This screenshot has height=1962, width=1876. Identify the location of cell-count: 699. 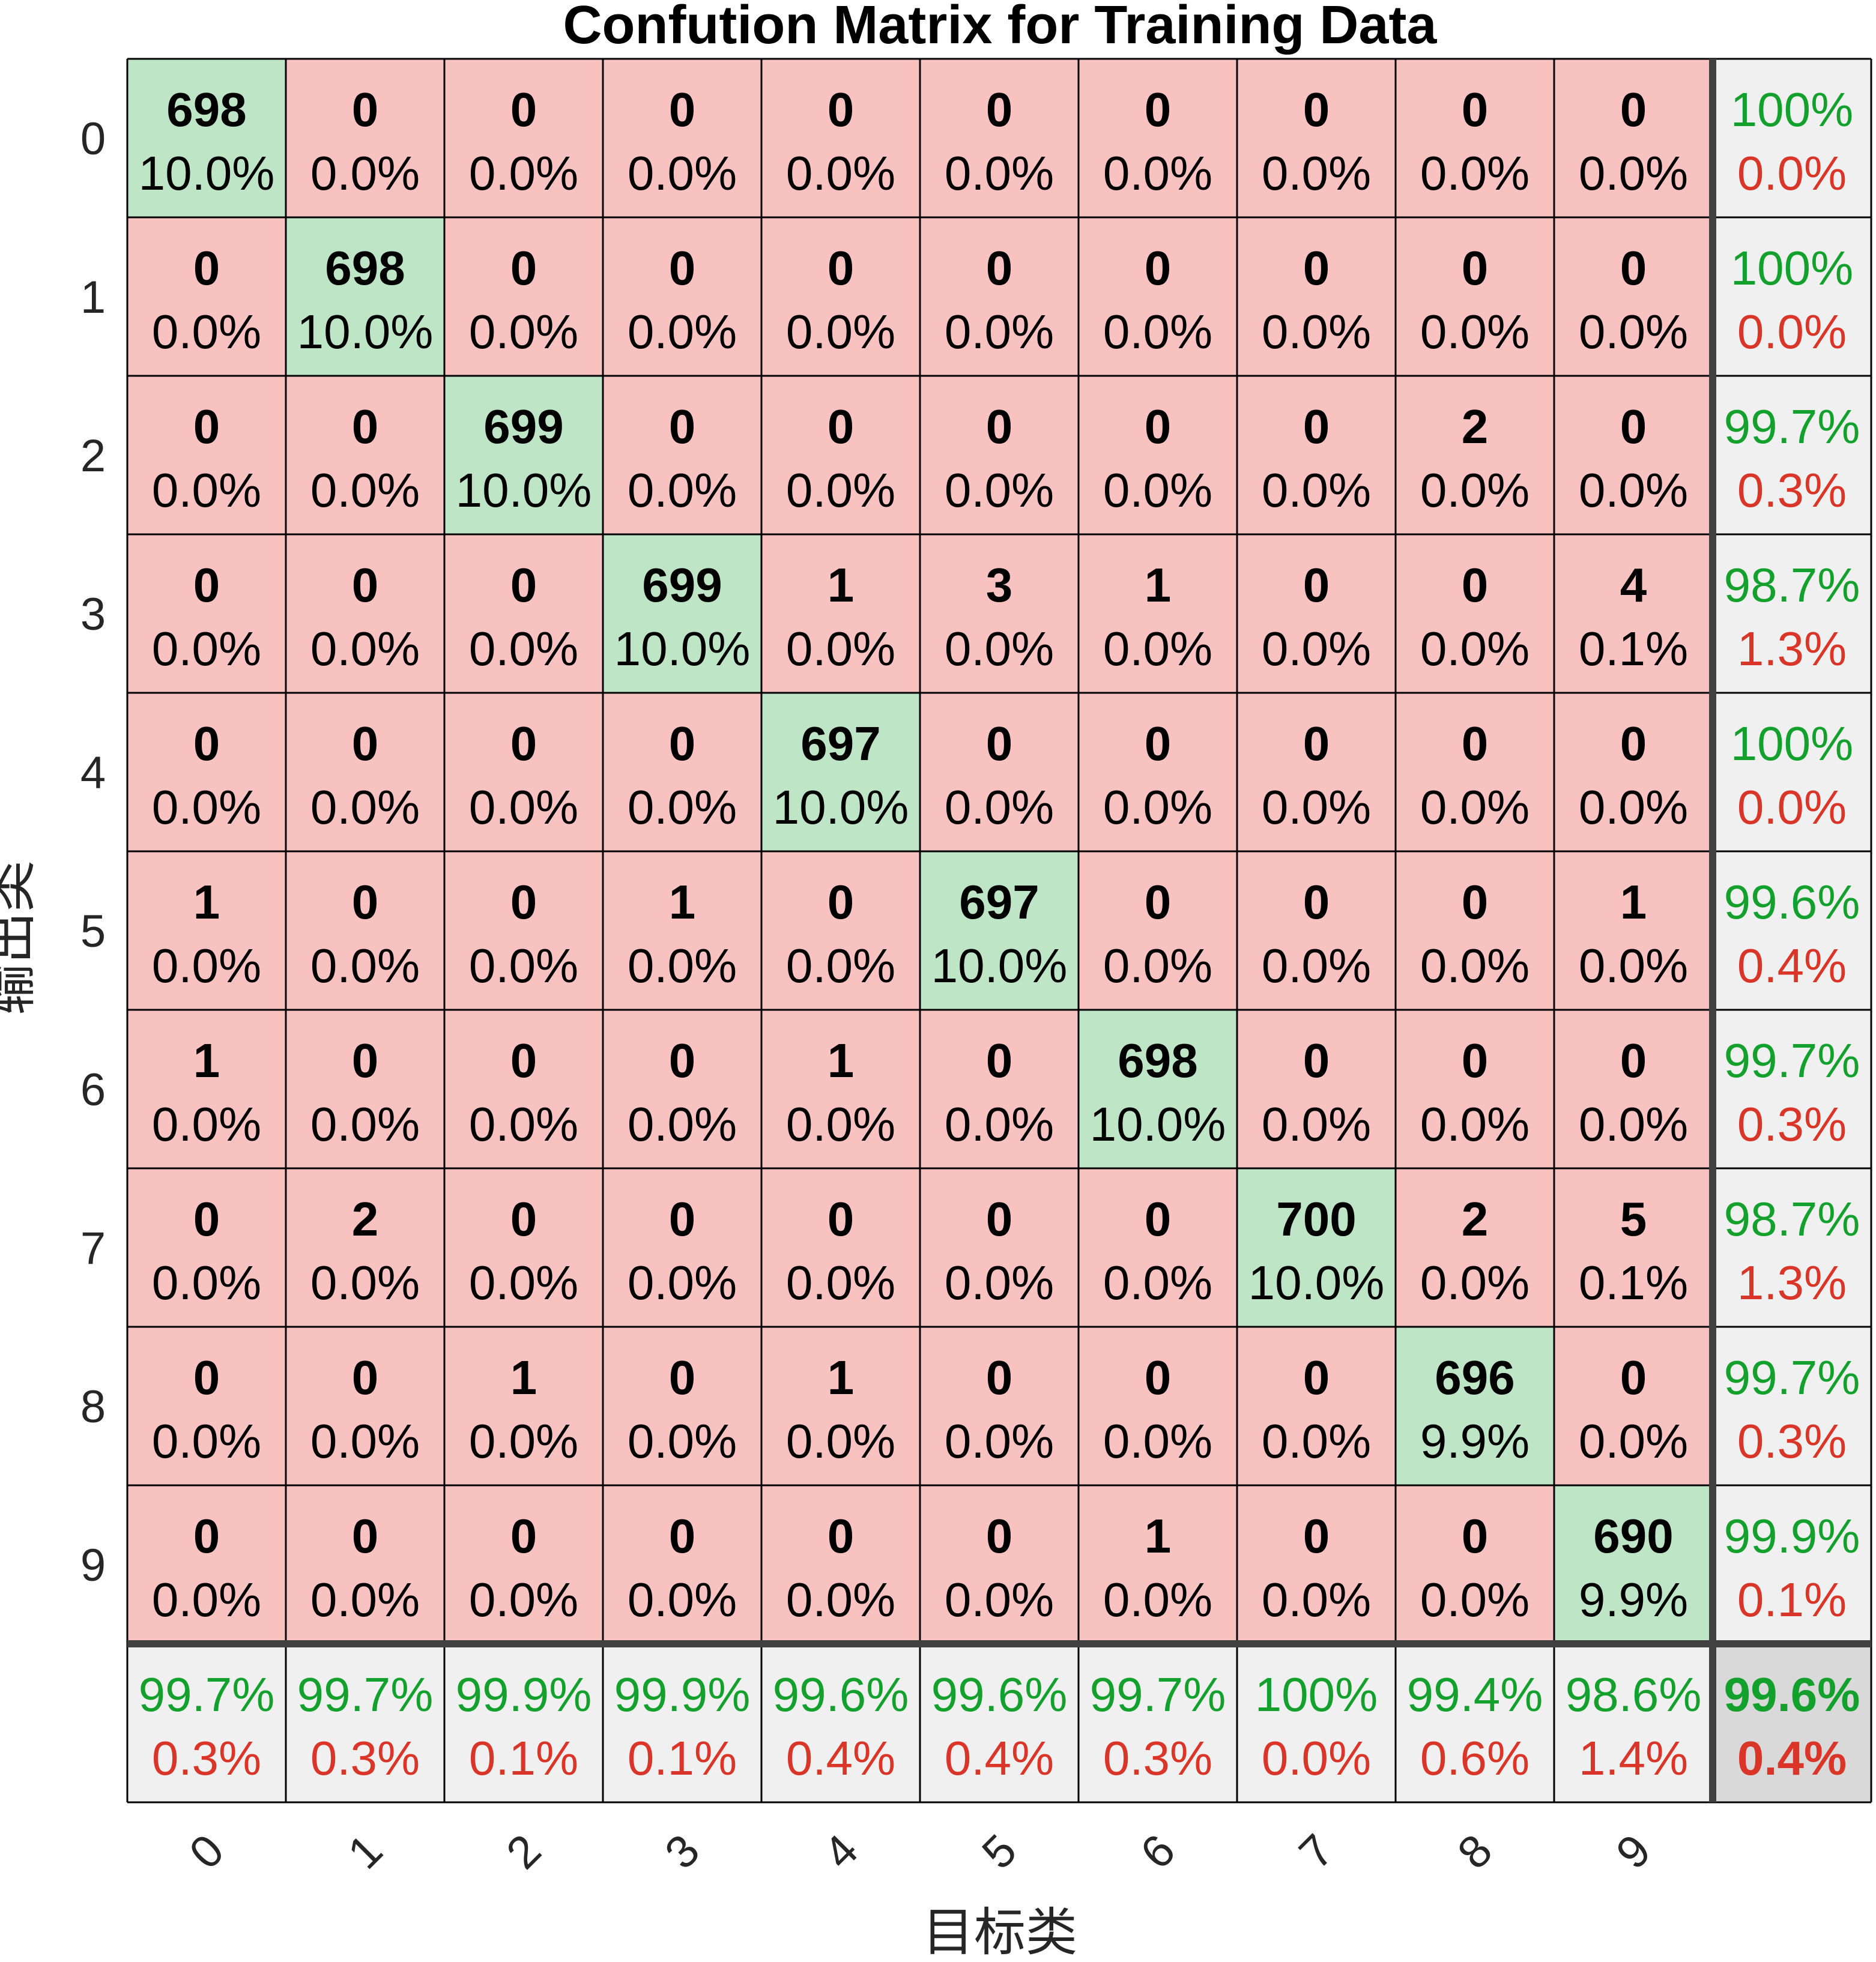
(682, 585).